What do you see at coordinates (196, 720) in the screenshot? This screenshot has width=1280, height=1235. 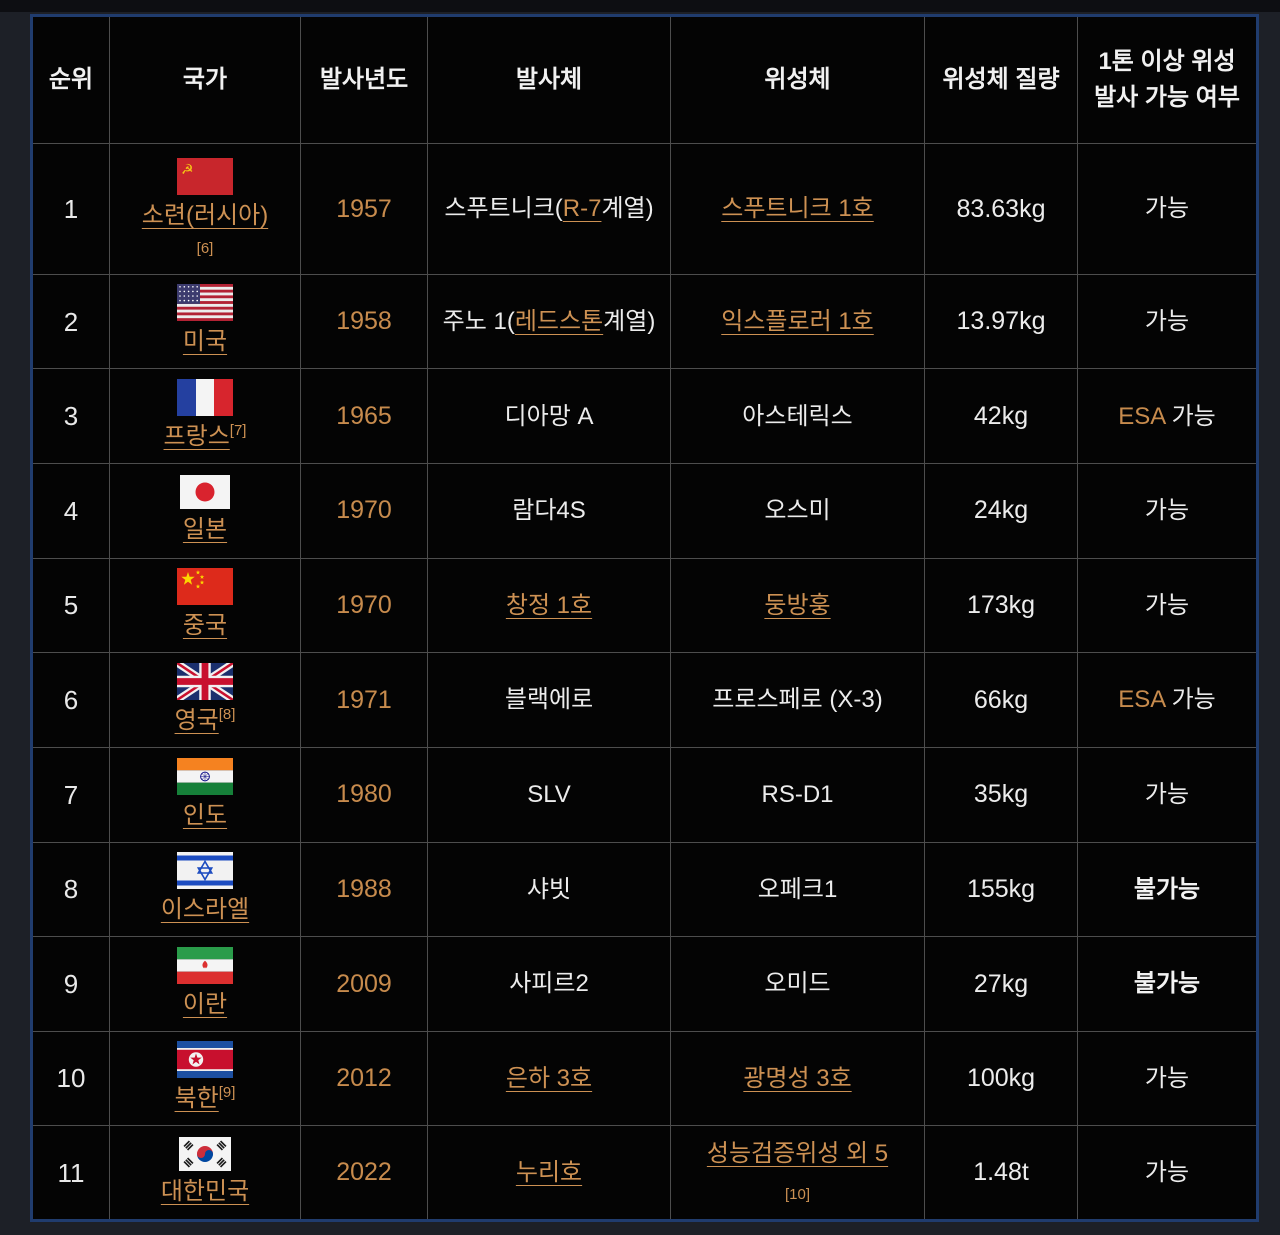 I see `country-link: 영국` at bounding box center [196, 720].